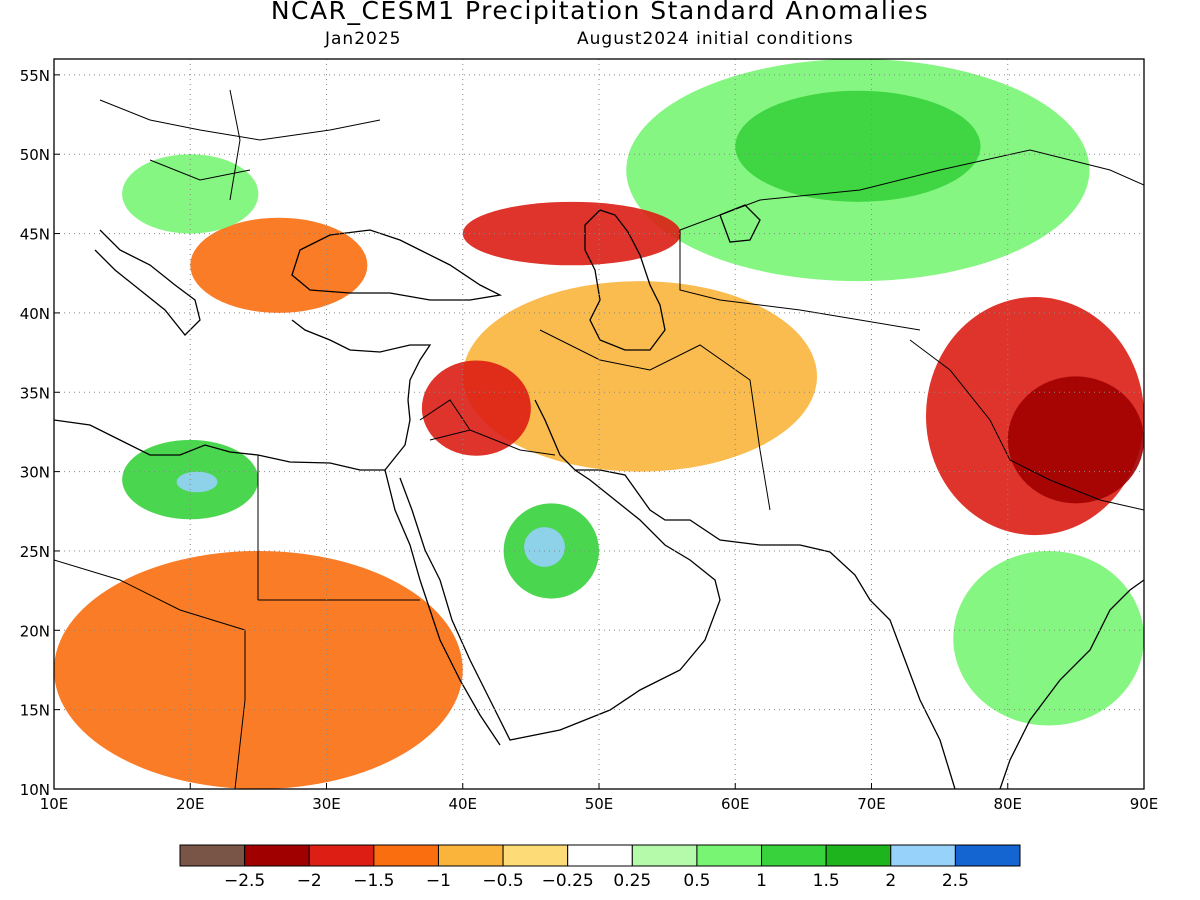 This screenshot has width=1200, height=900. What do you see at coordinates (600, 867) in the screenshot?
I see `colorbar: −2.5 −2 −1.5 −1 −0.5 −0.25 0.25 0.5 1 1.5 2 2.5` at bounding box center [600, 867].